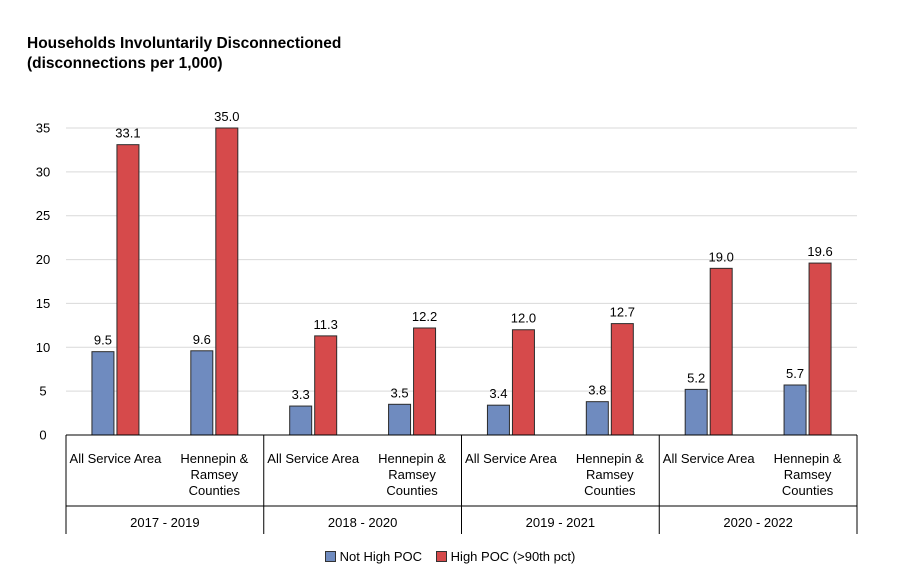 The width and height of the screenshot is (900, 578). Describe the element at coordinates (498, 393) in the screenshot. I see `data-label: 3.4` at that location.